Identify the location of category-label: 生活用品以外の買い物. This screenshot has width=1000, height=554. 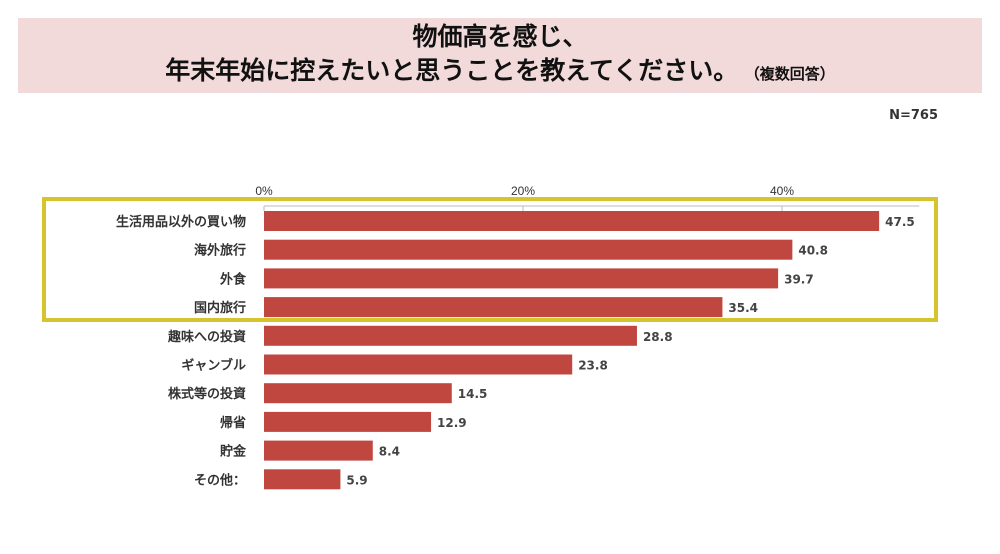
(181, 222).